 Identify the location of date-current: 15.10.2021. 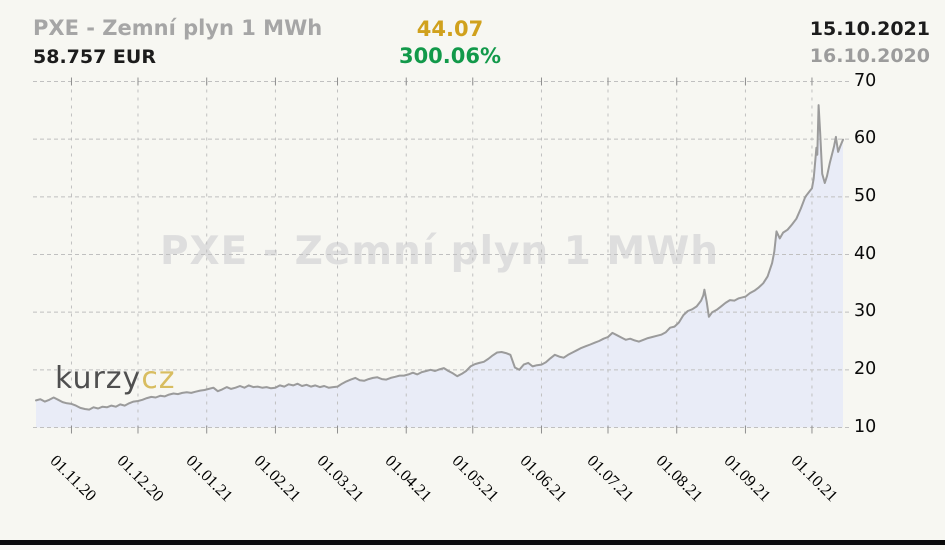
(869, 29).